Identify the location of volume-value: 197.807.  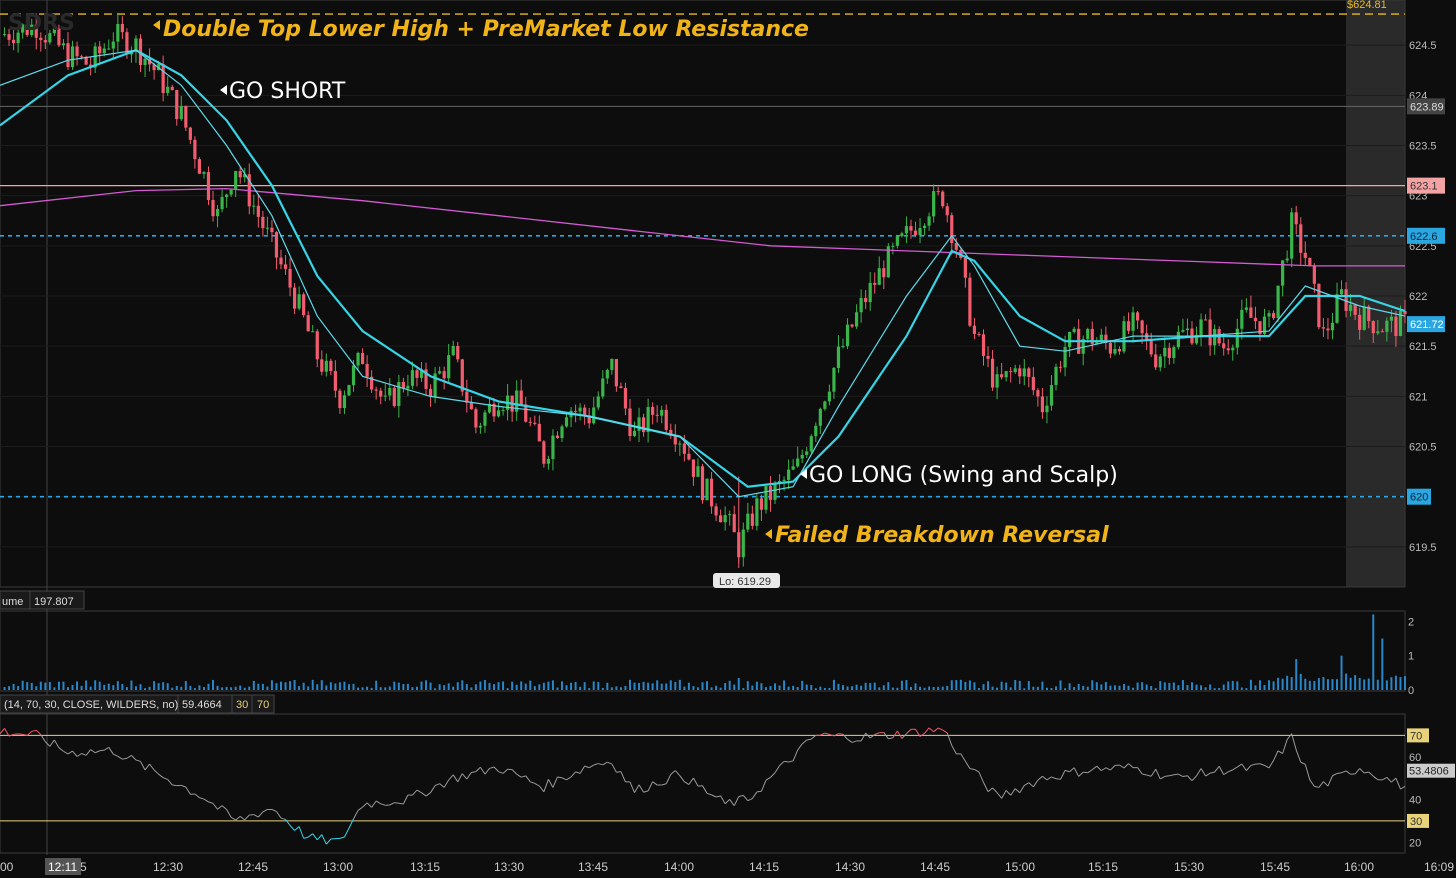
(54, 602).